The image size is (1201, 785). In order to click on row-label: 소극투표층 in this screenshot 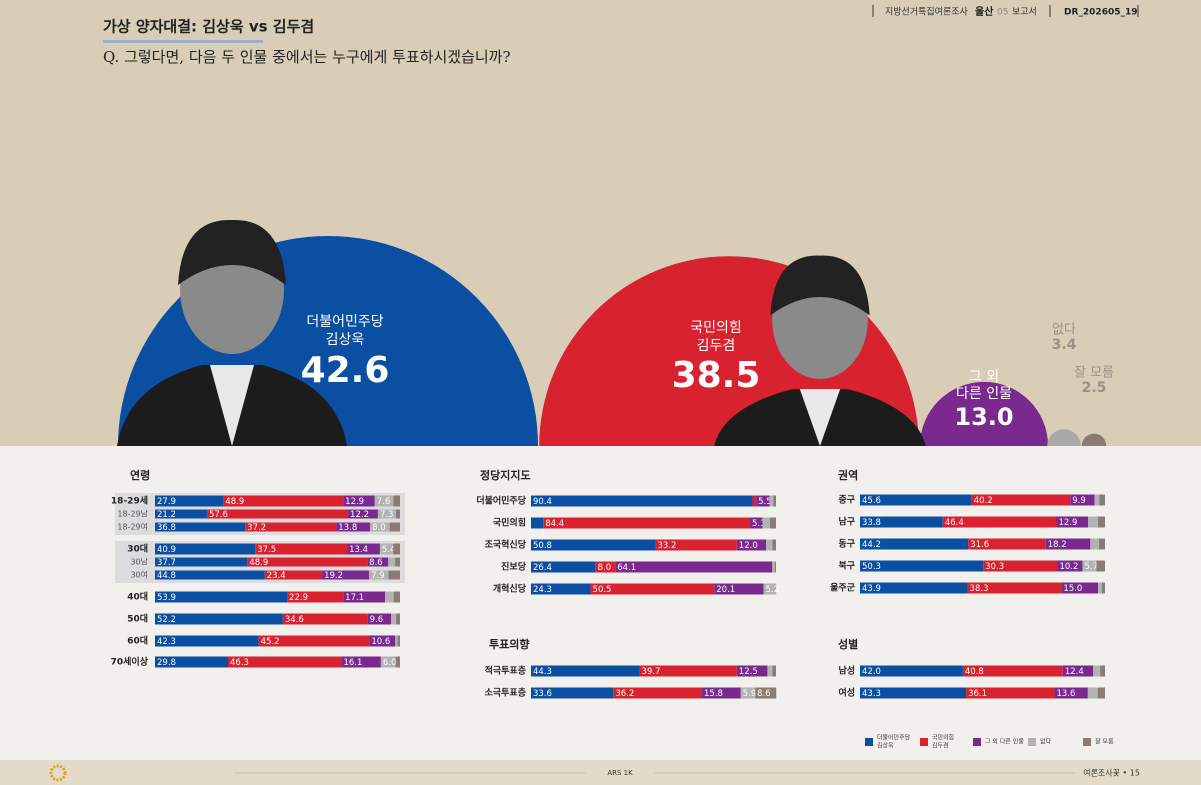, I will do `click(505, 693)`.